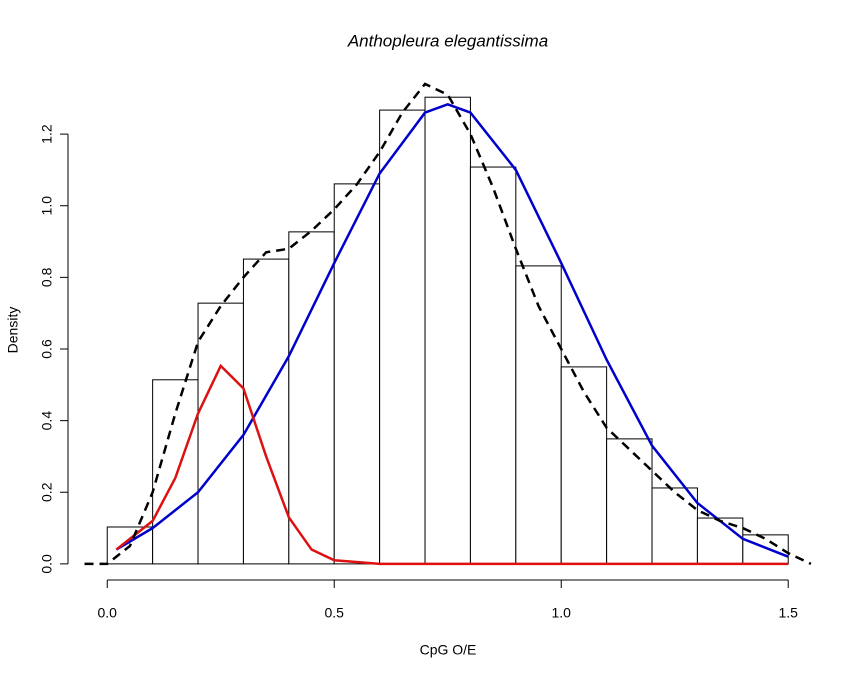 The height and width of the screenshot is (680, 858). Describe the element at coordinates (47, 134) in the screenshot. I see `y-tick-label: 1.2` at that location.